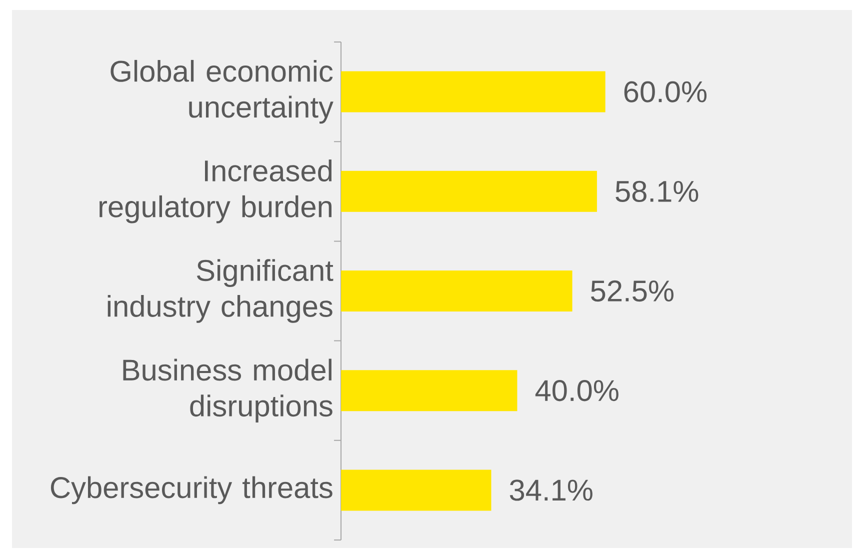 Image resolution: width=854 pixels, height=550 pixels. What do you see at coordinates (632, 291) in the screenshot?
I see `data-label: 52.5%` at bounding box center [632, 291].